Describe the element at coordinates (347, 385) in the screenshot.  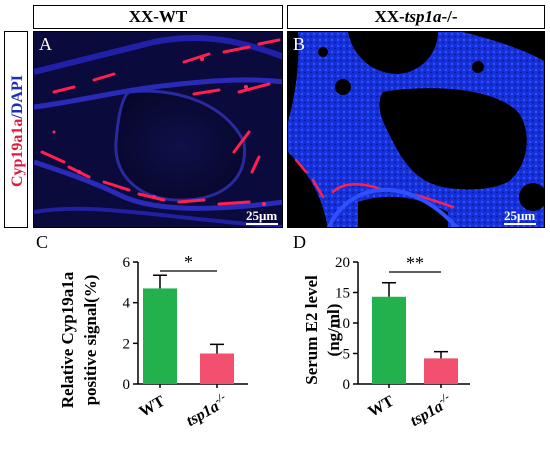
I see `chart-d-ytick-label: 0` at that location.